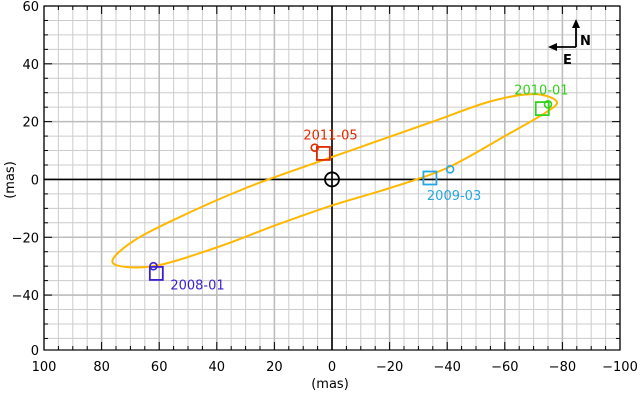  Describe the element at coordinates (541, 91) in the screenshot. I see `epoch-label: 2010-01` at that location.